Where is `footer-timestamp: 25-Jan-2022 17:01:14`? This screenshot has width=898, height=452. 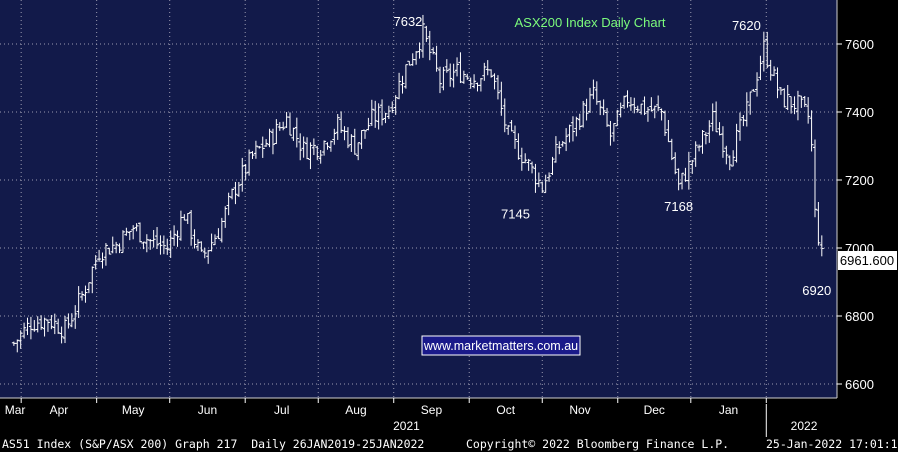
footer-timestamp: 25-Jan-2022 17:01:14 is located at coordinates (832, 444).